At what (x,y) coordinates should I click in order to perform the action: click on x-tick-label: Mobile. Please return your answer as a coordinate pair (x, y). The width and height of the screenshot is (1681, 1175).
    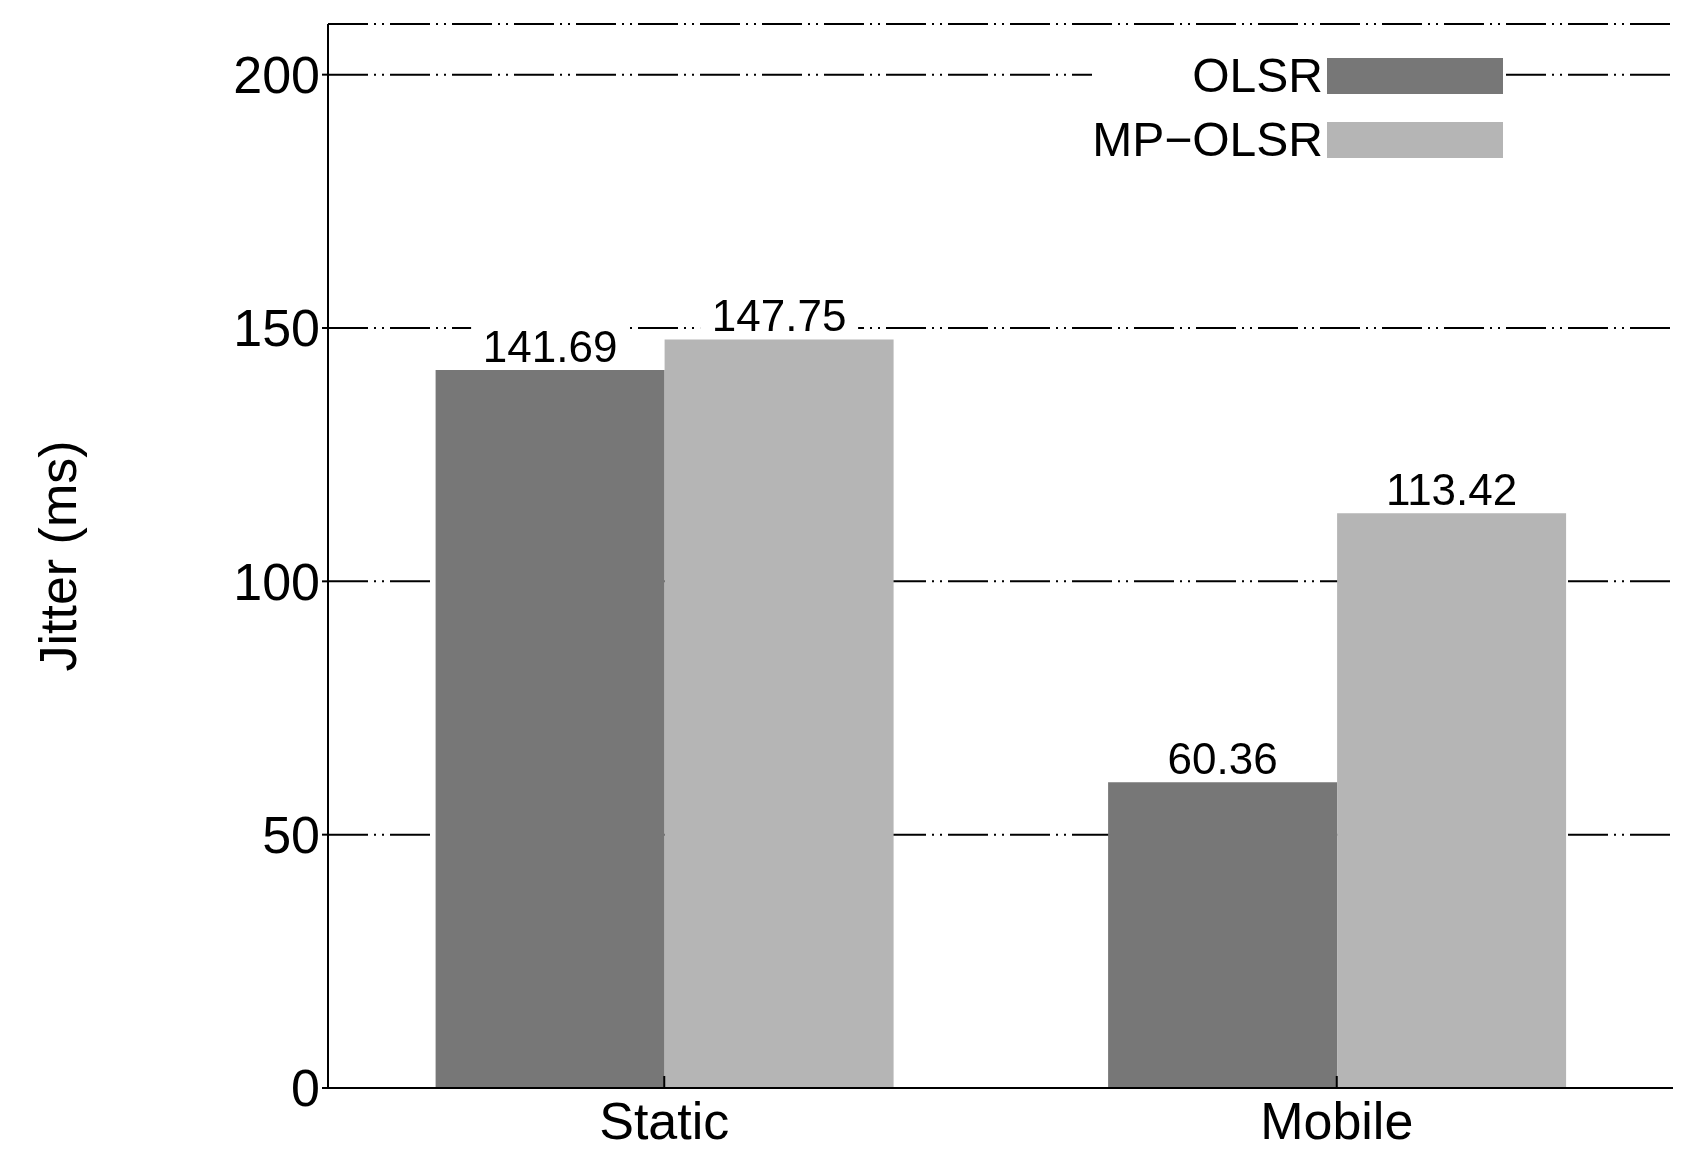
    Looking at the image, I should click on (1337, 1120).